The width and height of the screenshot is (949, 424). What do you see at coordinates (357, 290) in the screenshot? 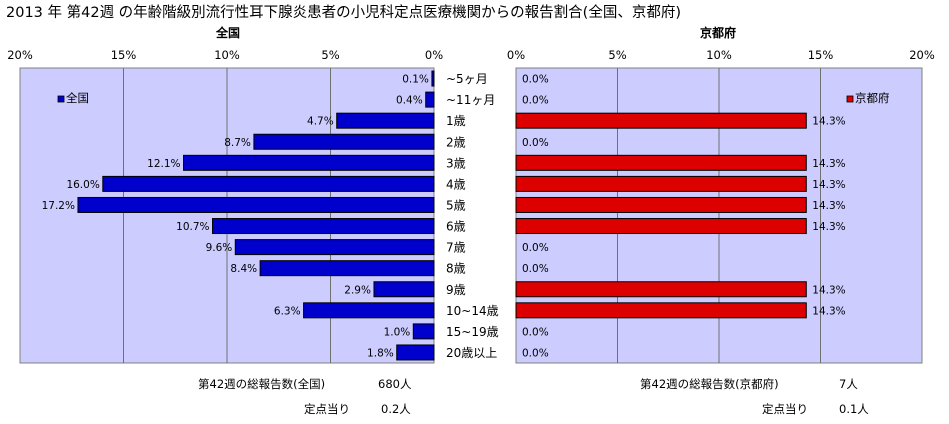
I see `left-data-label: 2.9%` at bounding box center [357, 290].